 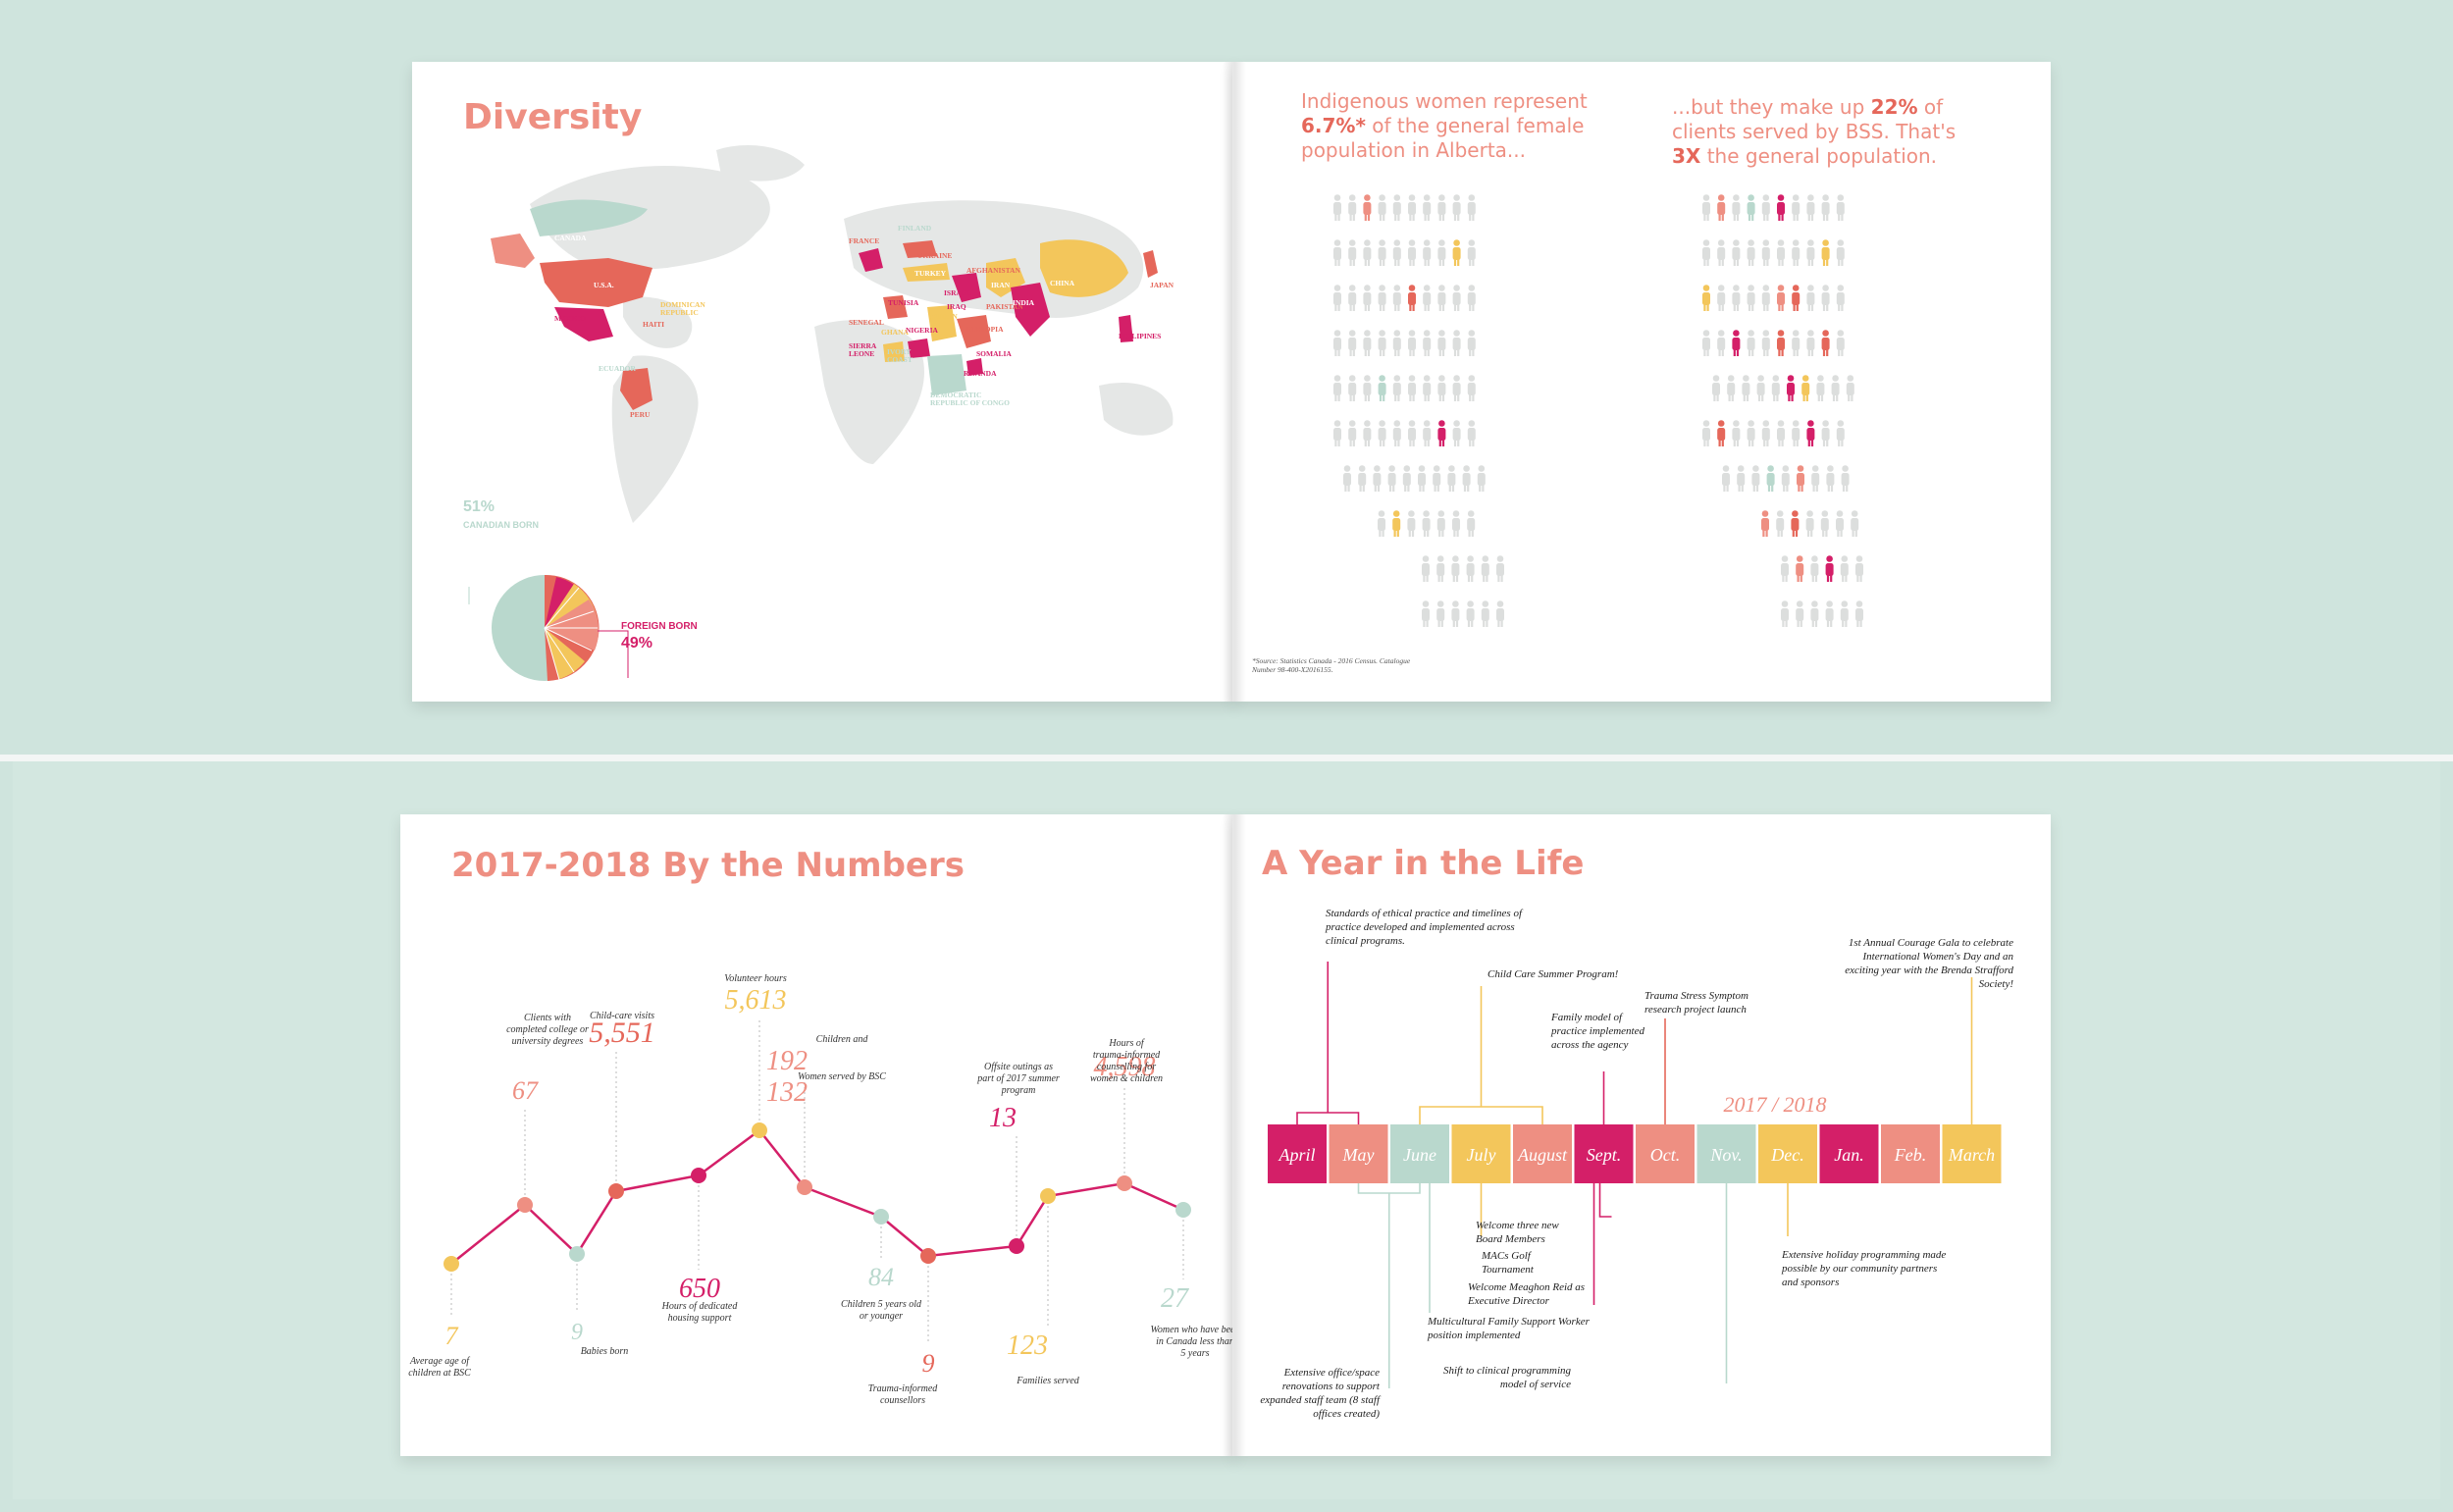 What do you see at coordinates (1695, 1010) in the screenshot?
I see `event-label: research project launch` at bounding box center [1695, 1010].